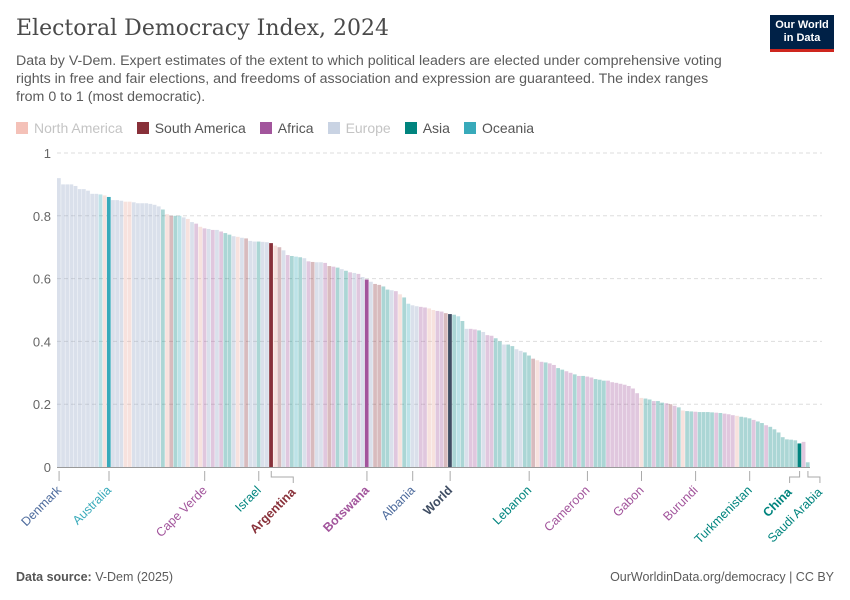 This screenshot has width=850, height=600. Describe the element at coordinates (498, 128) in the screenshot. I see `legend-item-oceania: Oceania` at that location.